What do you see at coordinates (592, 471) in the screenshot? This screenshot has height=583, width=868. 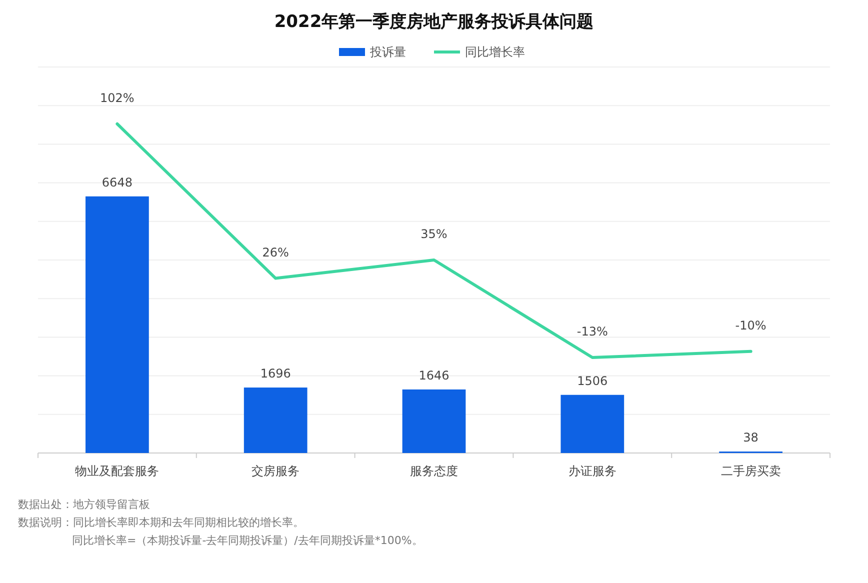 I see `x-tick-label: 办证服务` at bounding box center [592, 471].